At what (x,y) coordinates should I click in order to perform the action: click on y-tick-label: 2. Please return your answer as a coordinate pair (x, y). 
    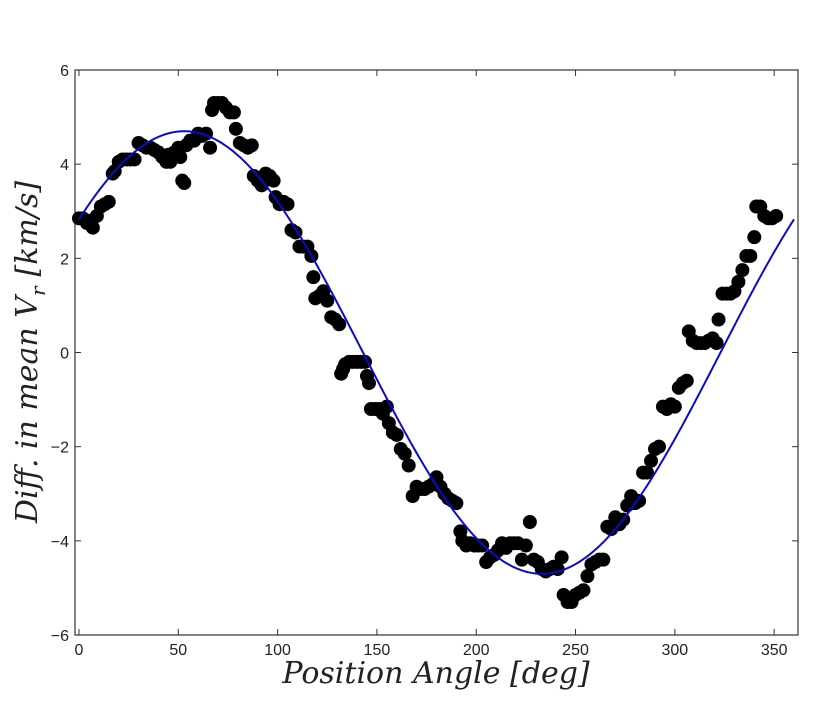
    Looking at the image, I should click on (64, 259).